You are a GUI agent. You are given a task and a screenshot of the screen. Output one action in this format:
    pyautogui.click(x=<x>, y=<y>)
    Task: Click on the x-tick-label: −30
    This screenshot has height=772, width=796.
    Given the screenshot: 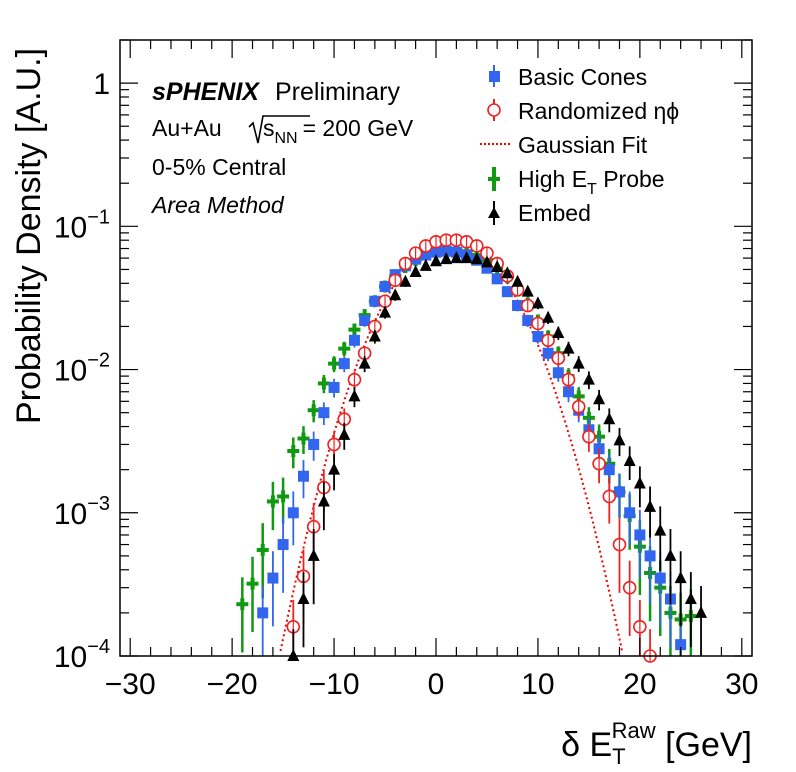 What is the action you would take?
    pyautogui.click(x=130, y=684)
    